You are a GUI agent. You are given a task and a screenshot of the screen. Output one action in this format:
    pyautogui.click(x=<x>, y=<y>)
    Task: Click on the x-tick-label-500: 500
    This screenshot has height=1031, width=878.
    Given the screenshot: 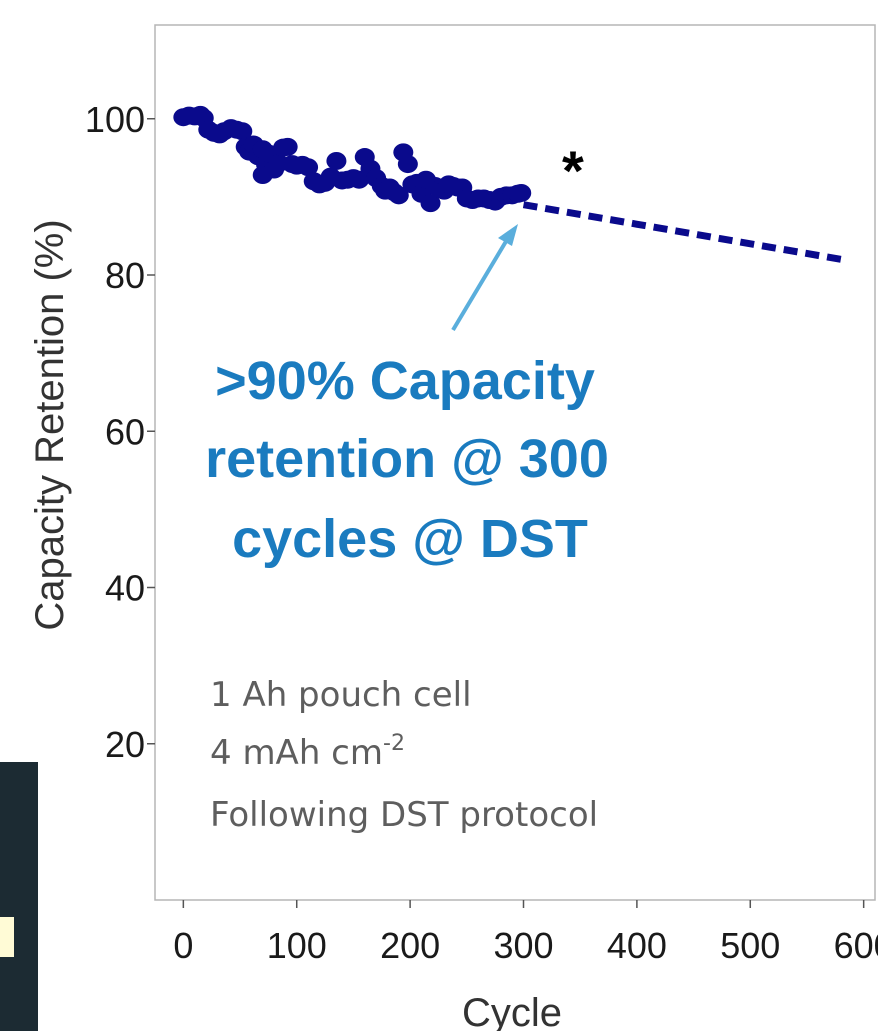 What is the action you would take?
    pyautogui.click(x=750, y=945)
    